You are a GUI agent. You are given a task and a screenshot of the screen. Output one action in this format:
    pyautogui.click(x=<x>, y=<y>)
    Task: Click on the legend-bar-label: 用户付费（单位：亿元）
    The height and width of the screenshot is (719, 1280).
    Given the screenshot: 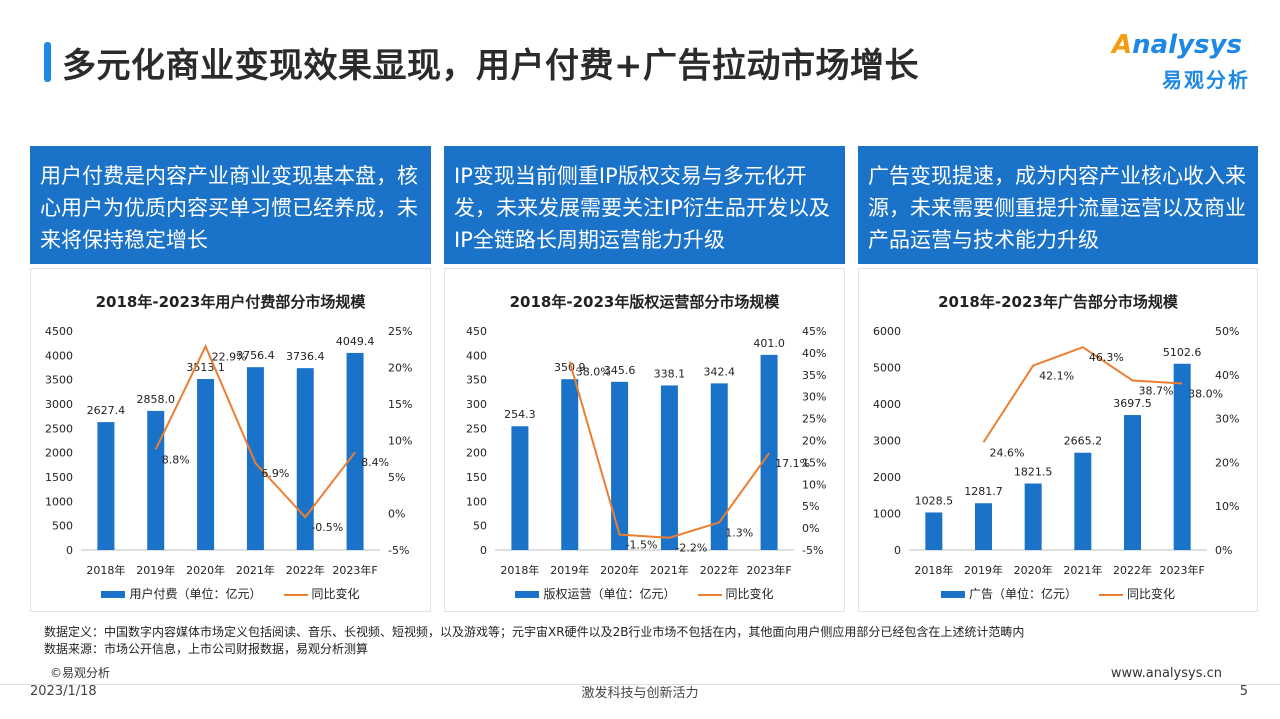 What is the action you would take?
    pyautogui.click(x=195, y=594)
    